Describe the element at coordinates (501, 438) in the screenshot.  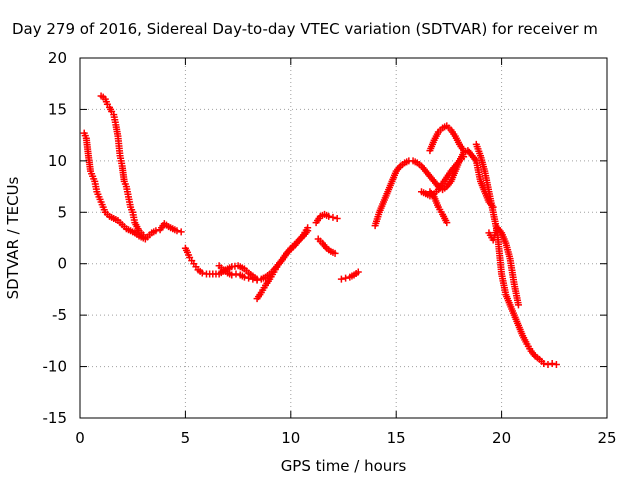
I see `x-tick-label: 20` at that location.